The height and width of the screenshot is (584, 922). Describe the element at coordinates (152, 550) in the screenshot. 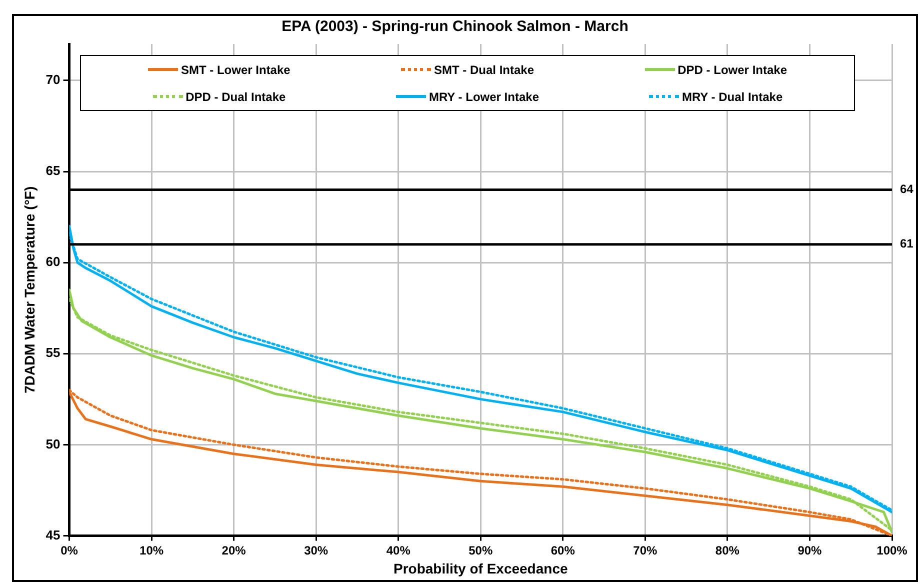

I see `x-tick-label: 10%` at that location.